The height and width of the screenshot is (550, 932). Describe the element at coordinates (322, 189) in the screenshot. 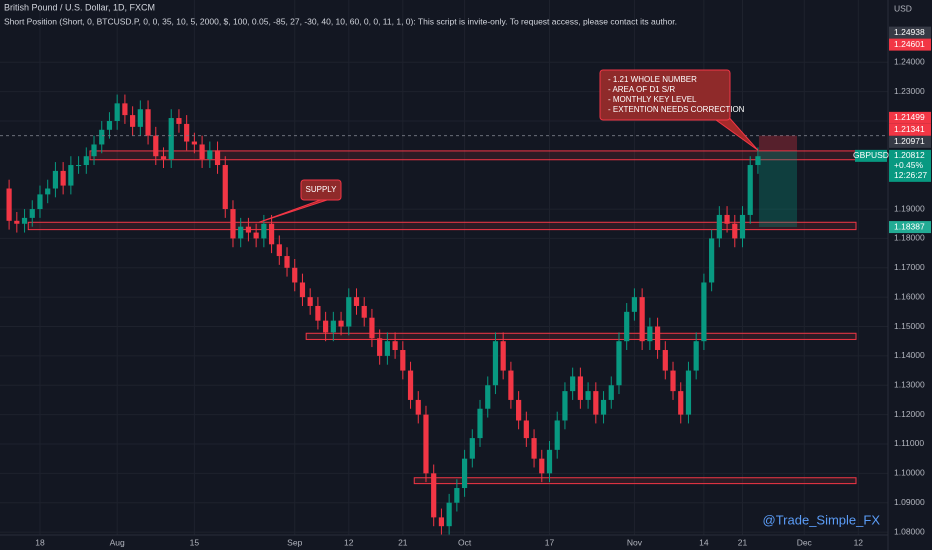

I see `callout-text: SUPPLY` at that location.